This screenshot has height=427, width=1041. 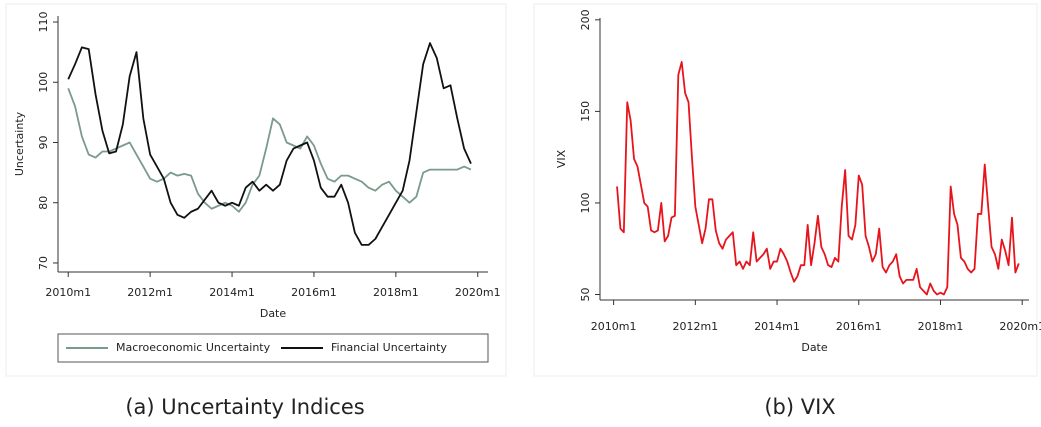 I want to click on y-tick-label: 200, so click(x=585, y=19).